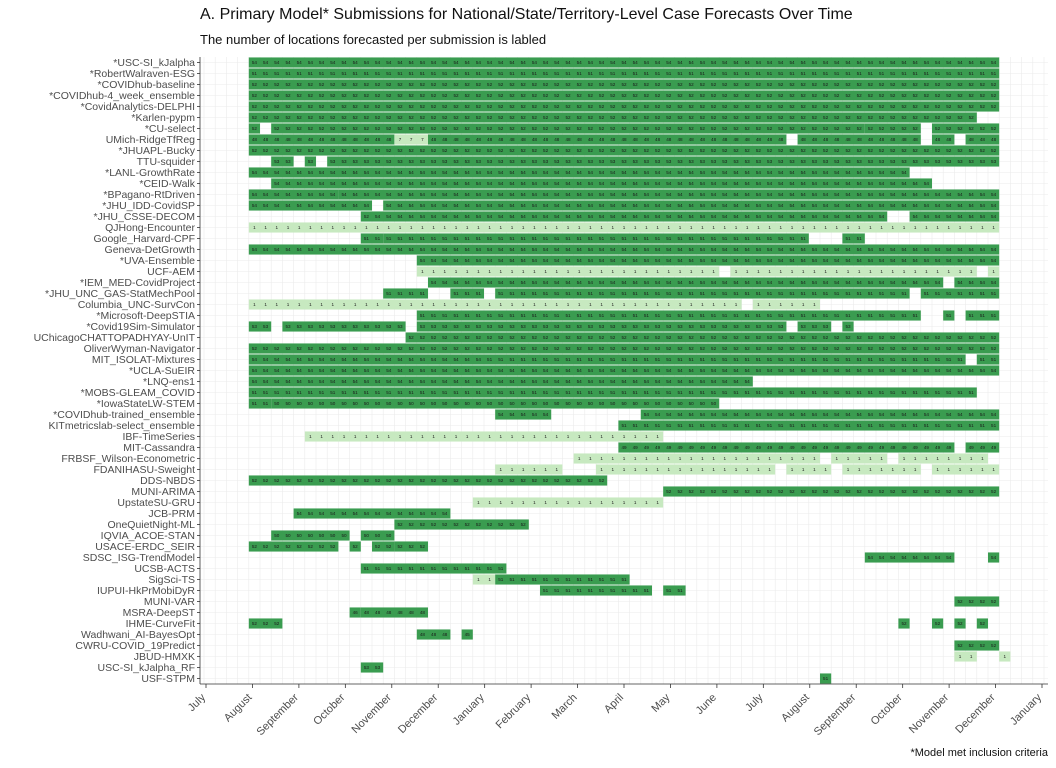 This screenshot has height=768, width=1056. I want to click on y-tick-label: *JHUAPL-Bucky, so click(157, 151).